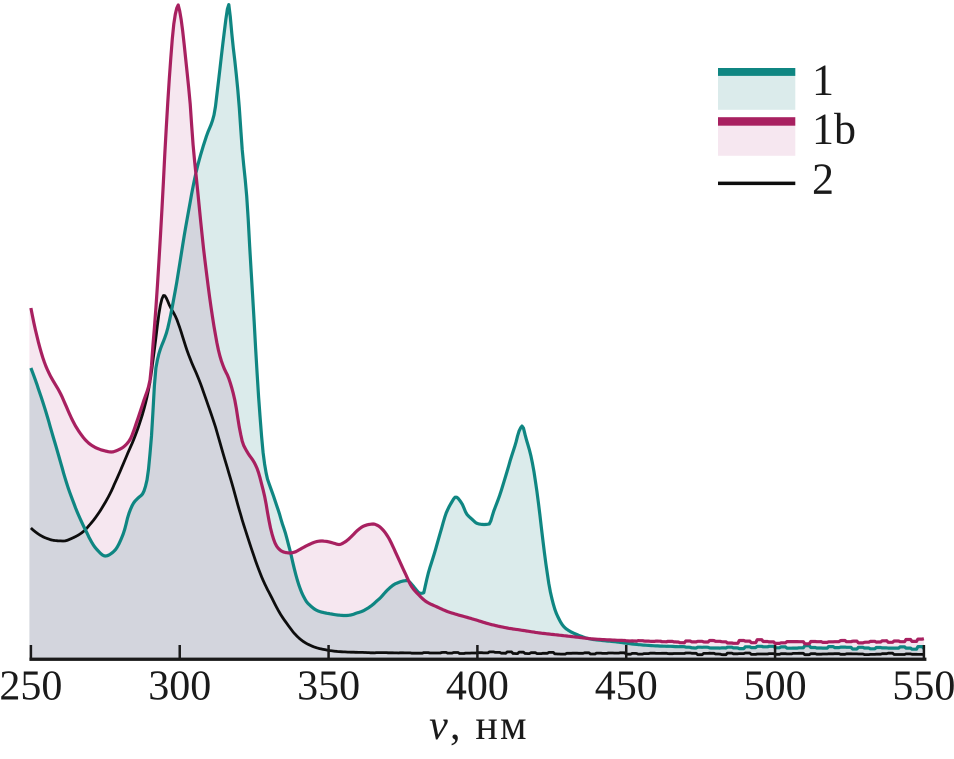 The width and height of the screenshot is (954, 759). Describe the element at coordinates (834, 129) in the screenshot. I see `svg-text: 1b` at that location.